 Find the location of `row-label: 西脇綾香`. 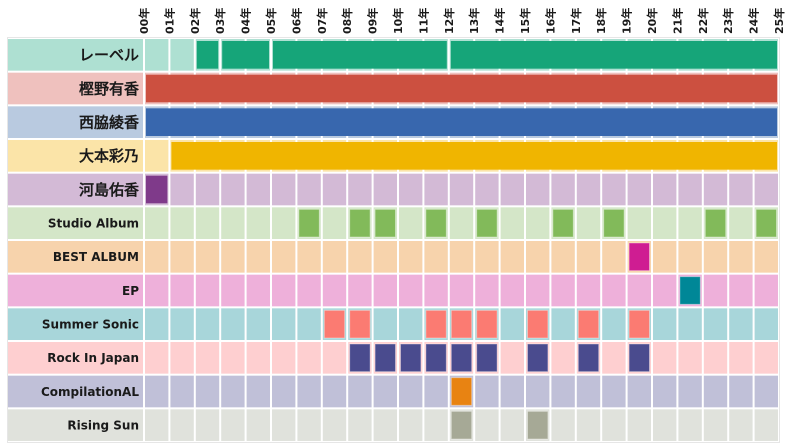

row-label: 西脇綾香 is located at coordinates (109, 123).